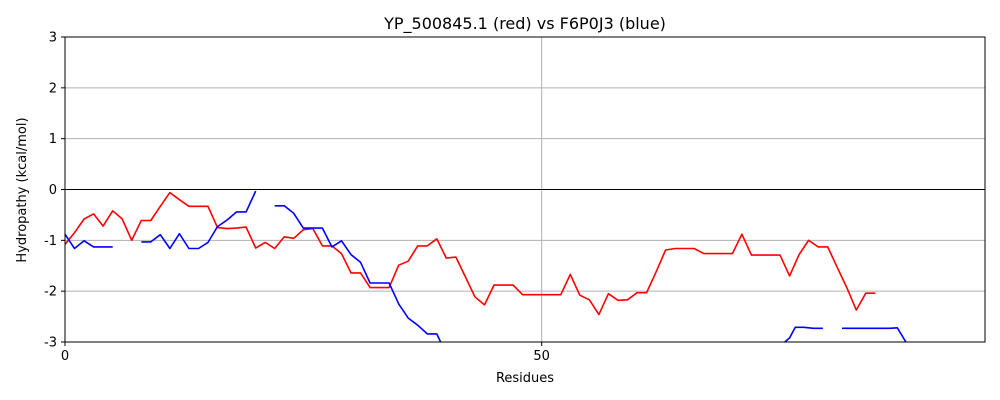 This screenshot has height=400, width=1000. I want to click on x-tick-label: 0, so click(65, 356).